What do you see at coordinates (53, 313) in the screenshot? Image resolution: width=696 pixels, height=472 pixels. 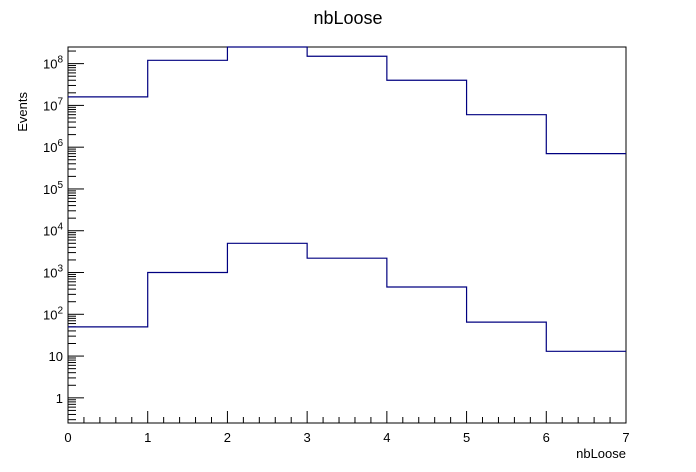 I see `y-tick-label: 10²` at bounding box center [53, 313].